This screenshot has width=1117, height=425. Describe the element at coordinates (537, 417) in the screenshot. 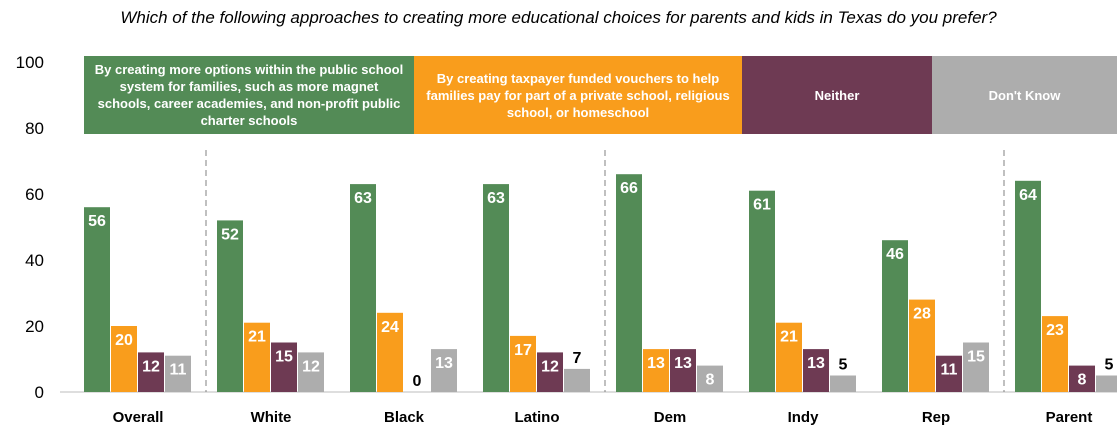

I see `category-label: Latino` at that location.